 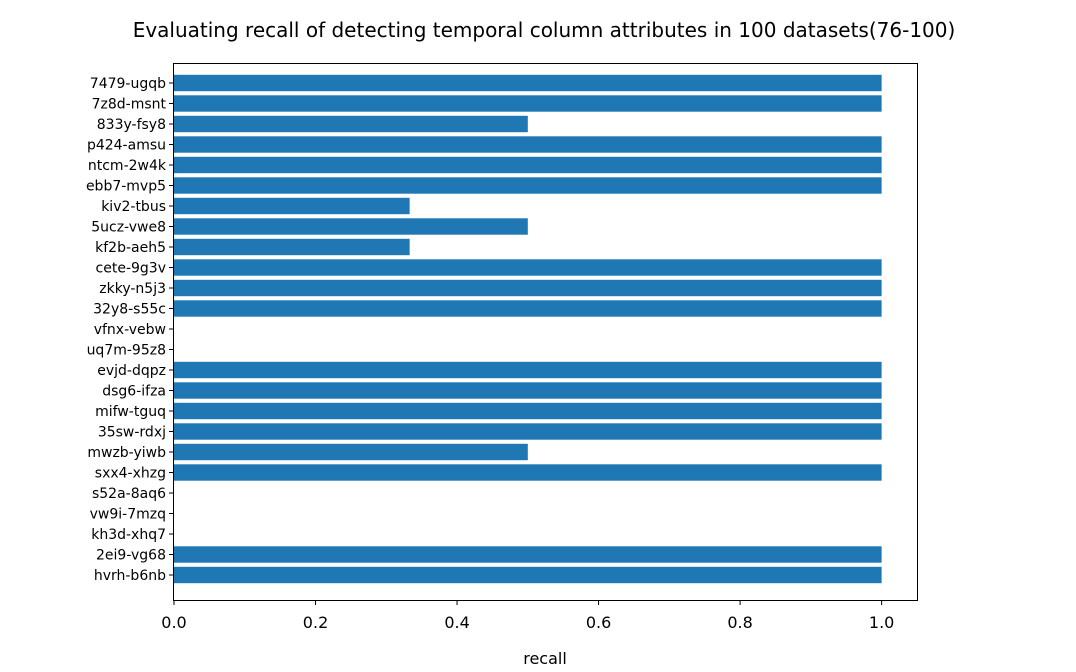 What do you see at coordinates (528, 267) in the screenshot?
I see `bar-cete-9g3v` at bounding box center [528, 267].